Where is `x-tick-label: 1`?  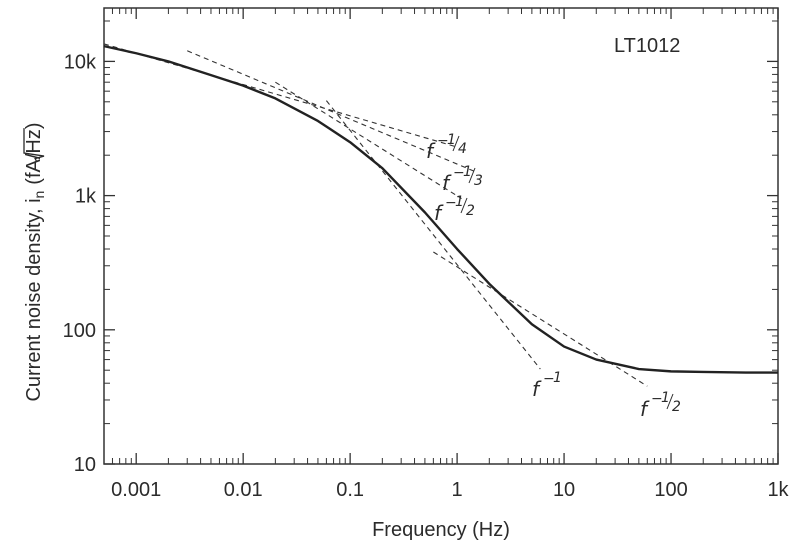
x-tick-label: 1 is located at coordinates (457, 490).